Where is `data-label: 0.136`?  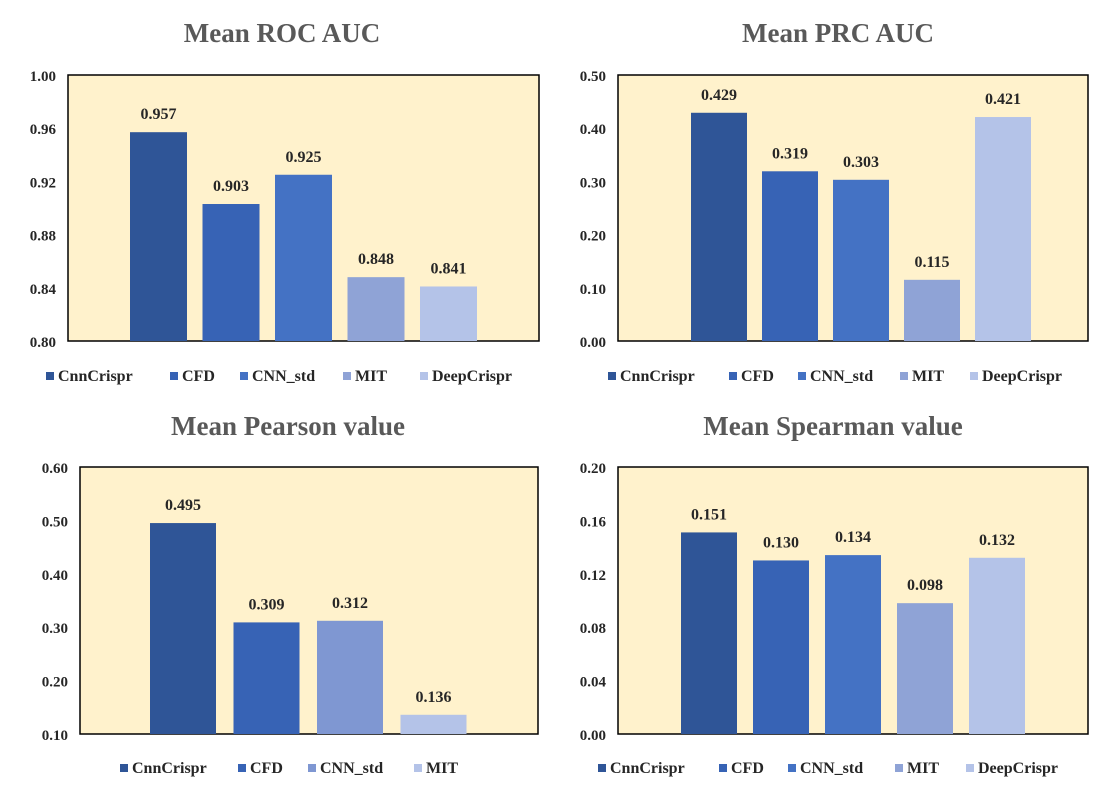
data-label: 0.136 is located at coordinates (434, 697).